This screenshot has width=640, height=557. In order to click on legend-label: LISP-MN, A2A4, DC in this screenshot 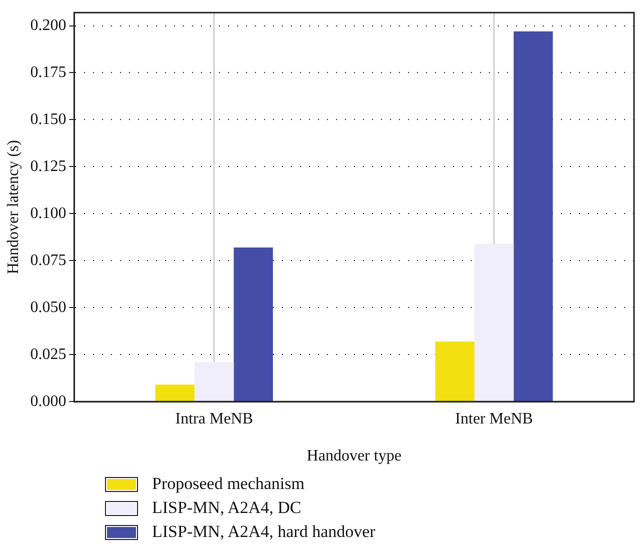, I will do `click(227, 508)`.